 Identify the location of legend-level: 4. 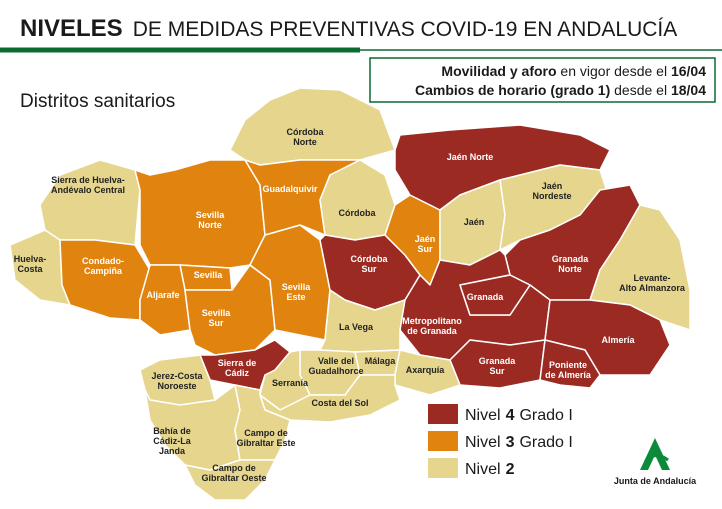
(510, 415).